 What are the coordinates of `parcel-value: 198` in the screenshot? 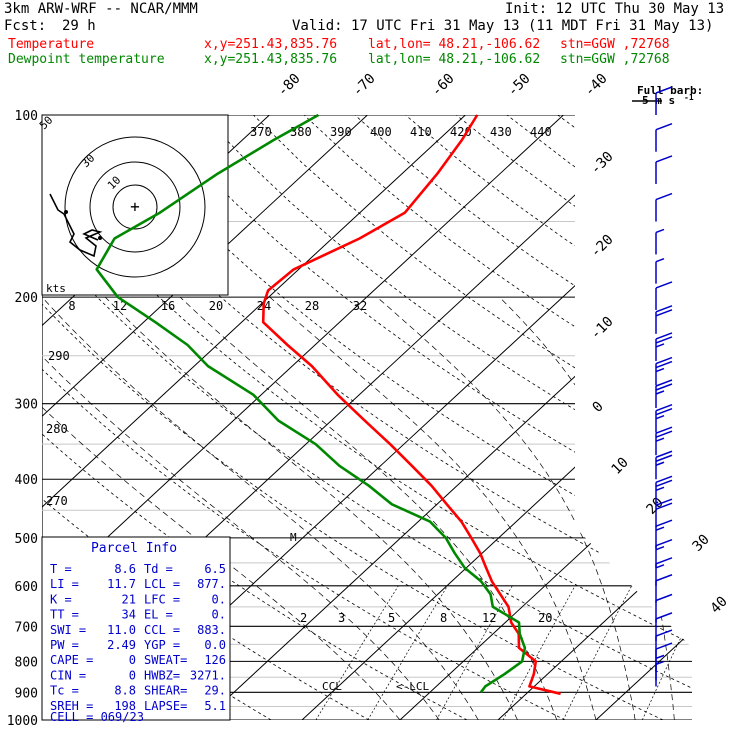 It's located at (125, 706).